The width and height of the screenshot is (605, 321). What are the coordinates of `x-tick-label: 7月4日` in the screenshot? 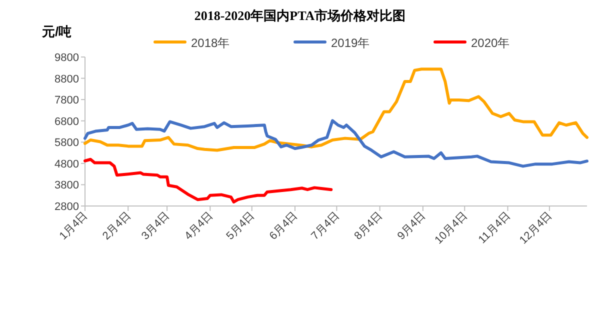 It's located at (325, 226).